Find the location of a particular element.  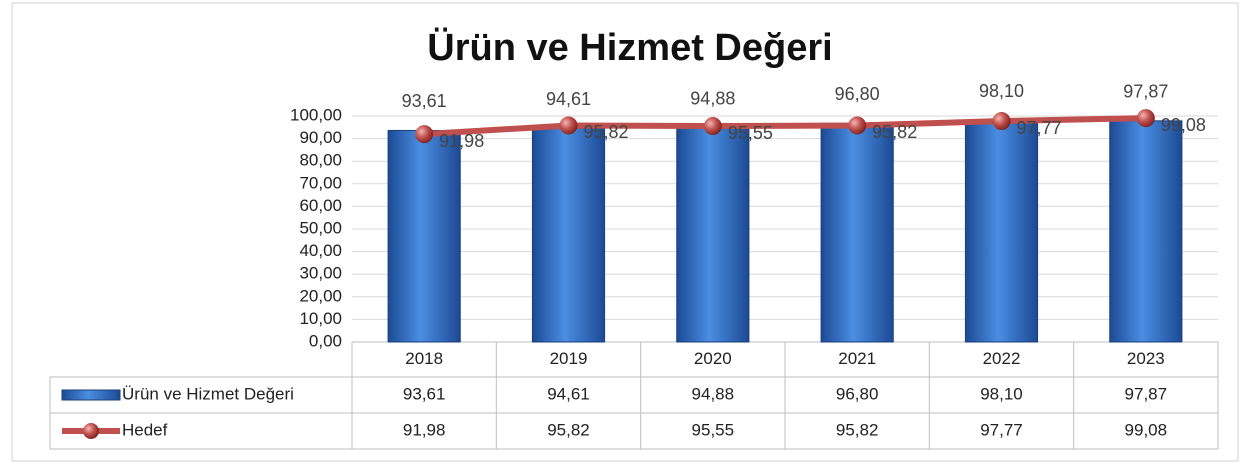

data-label: 97,77 is located at coordinates (1039, 128).